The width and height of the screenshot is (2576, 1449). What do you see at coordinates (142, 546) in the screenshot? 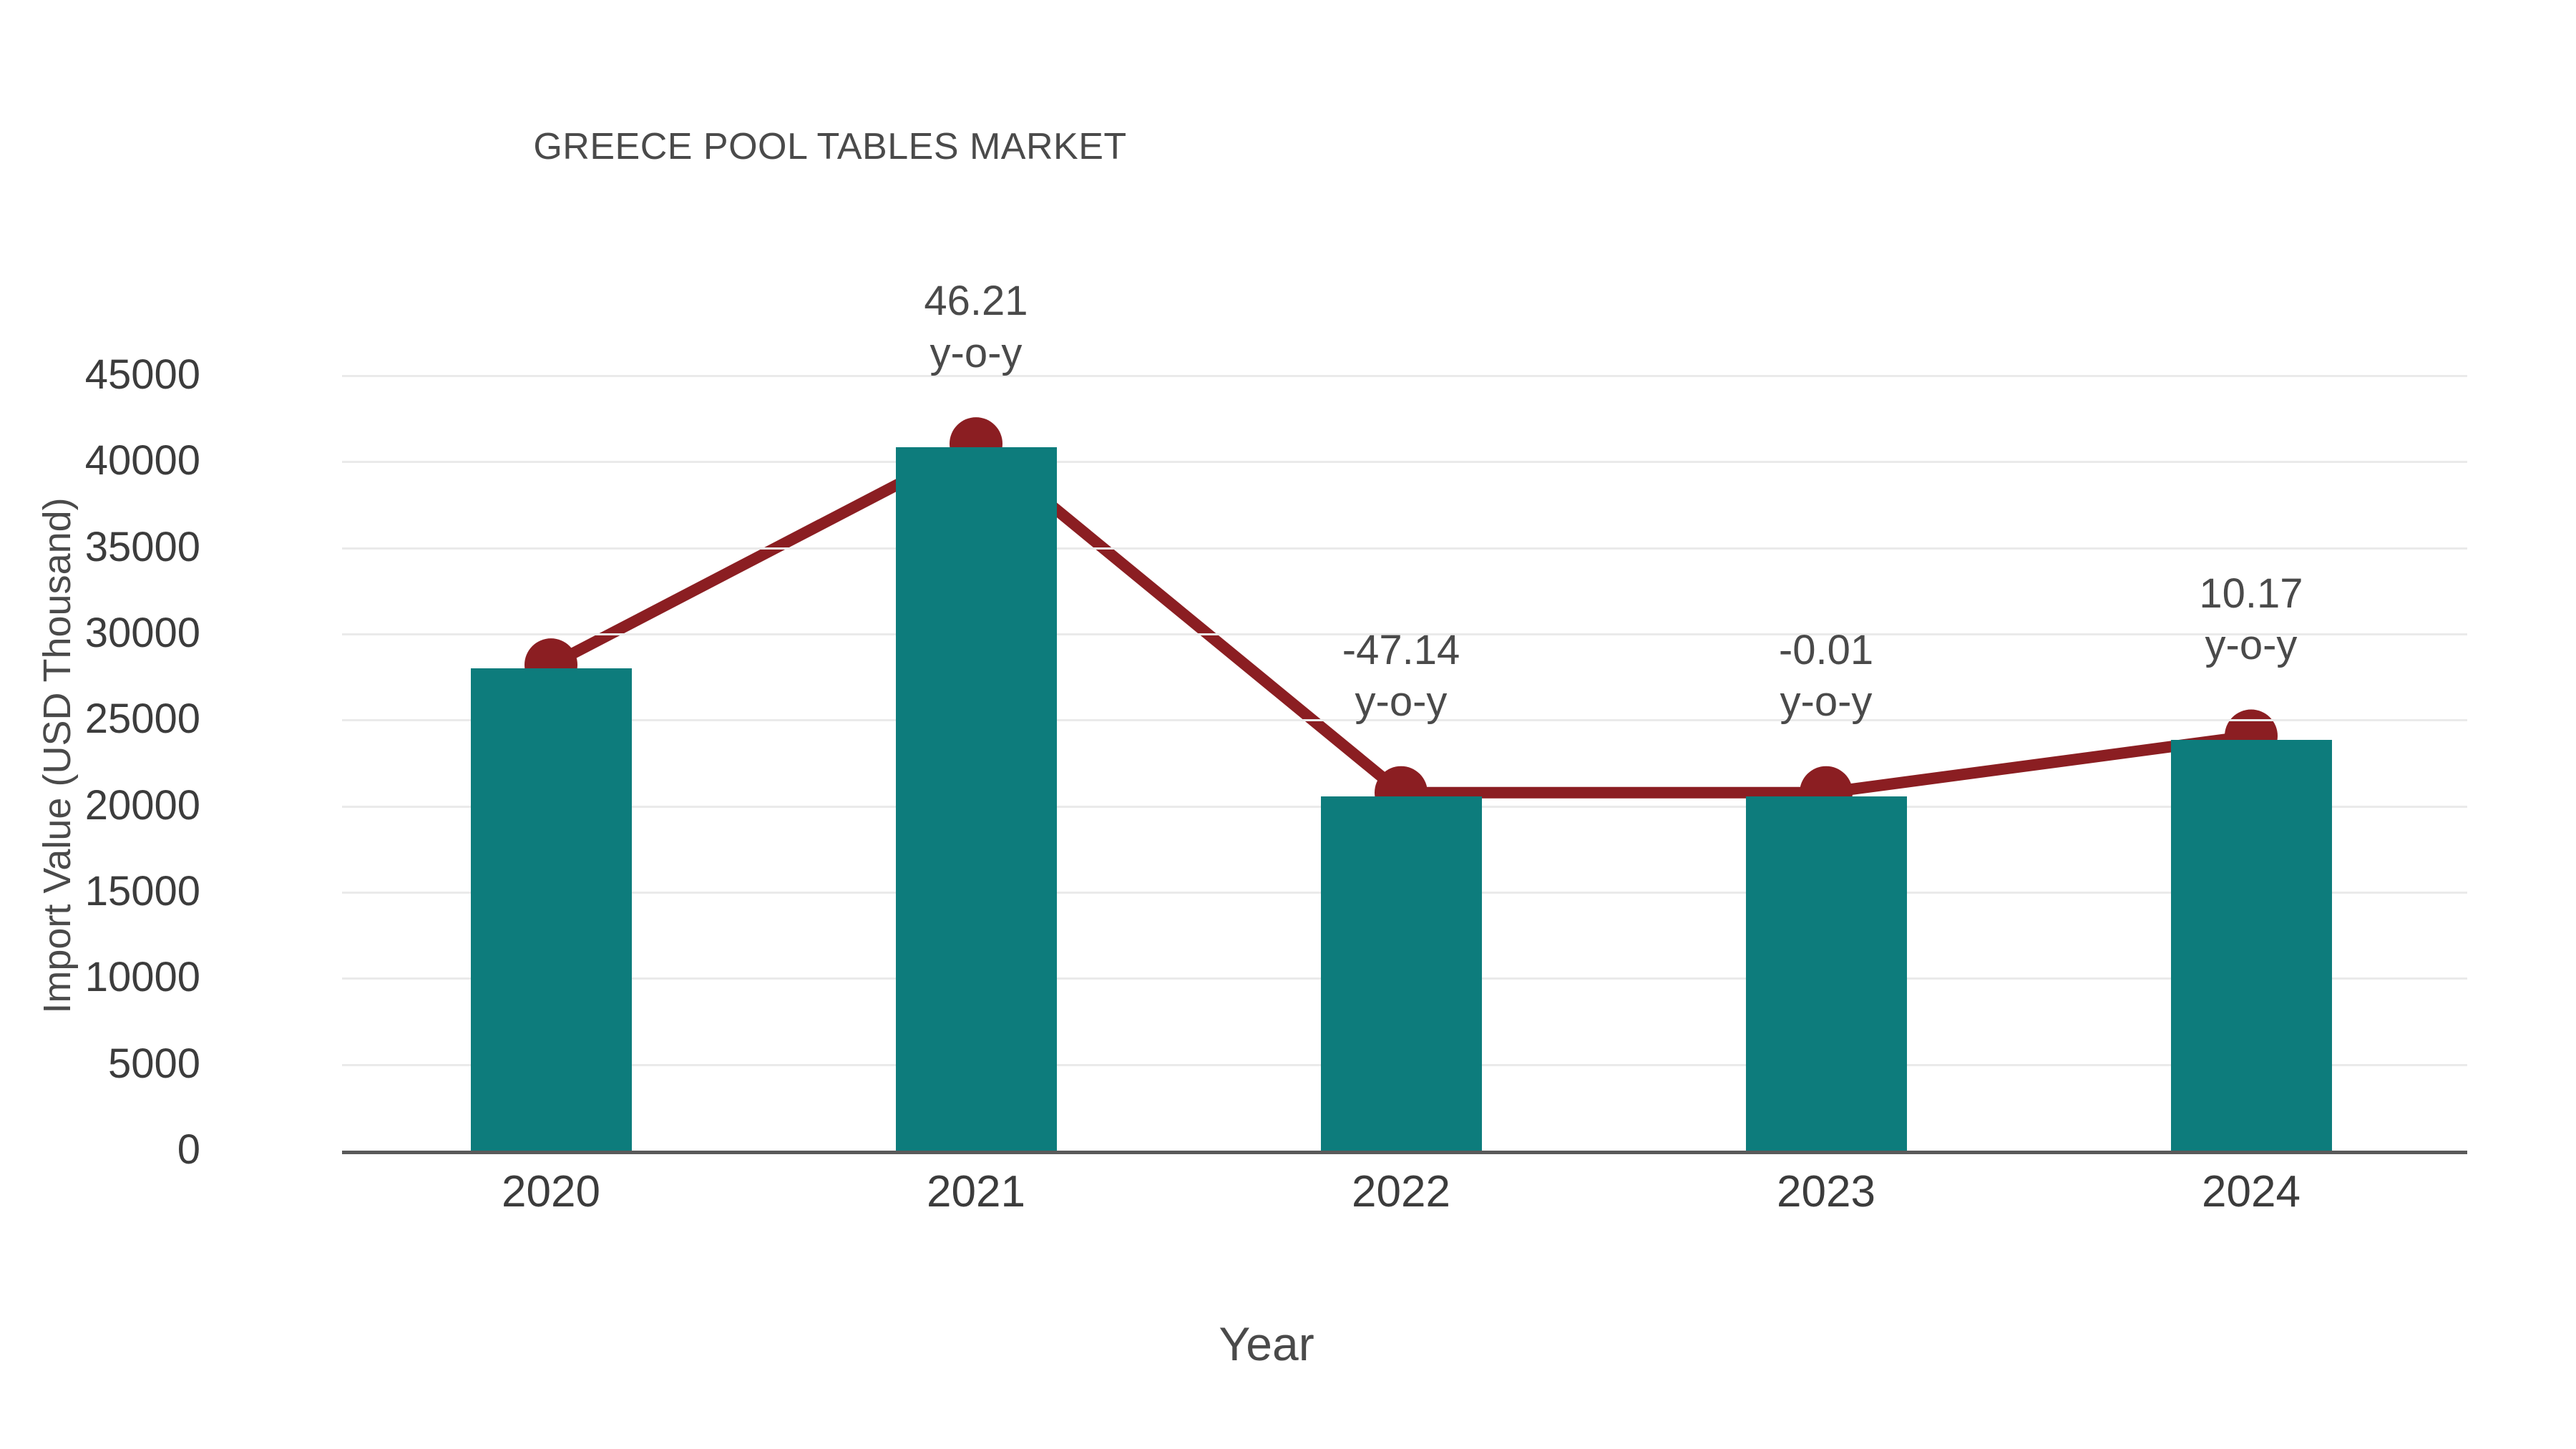
I see `y-tick-label: 35000` at bounding box center [142, 546].